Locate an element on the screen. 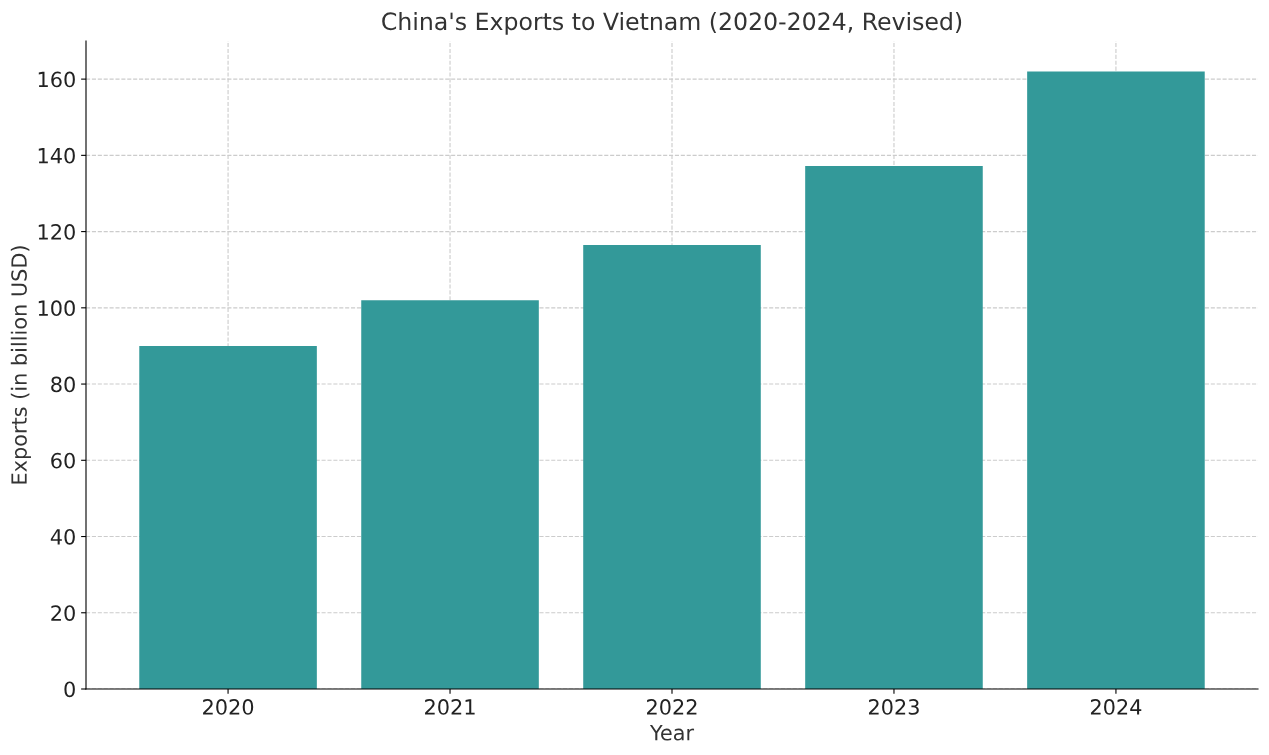  x-tick-label: 2020 is located at coordinates (228, 707).